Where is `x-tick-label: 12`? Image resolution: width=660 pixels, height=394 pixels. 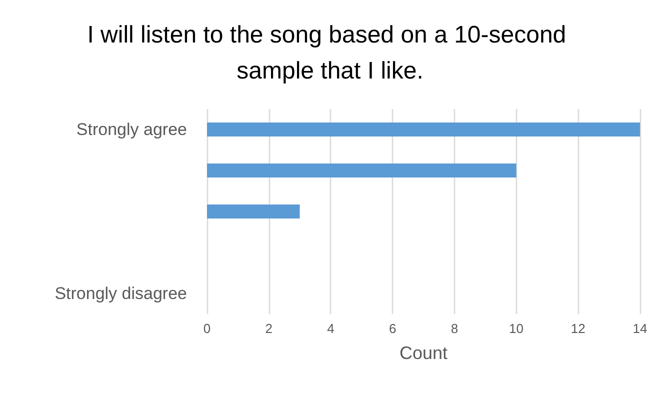 x-tick-label: 12 is located at coordinates (578, 328).